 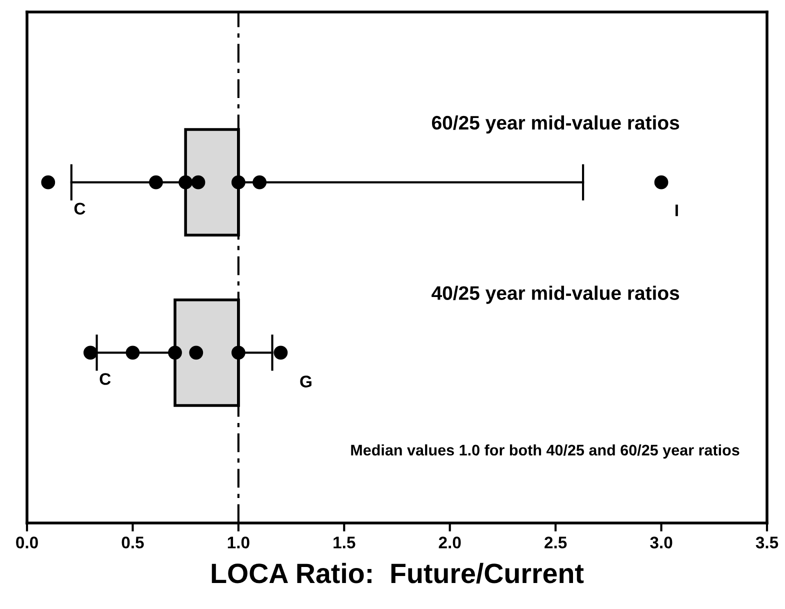 I want to click on x-tick-label: 0.0, so click(x=27, y=542).